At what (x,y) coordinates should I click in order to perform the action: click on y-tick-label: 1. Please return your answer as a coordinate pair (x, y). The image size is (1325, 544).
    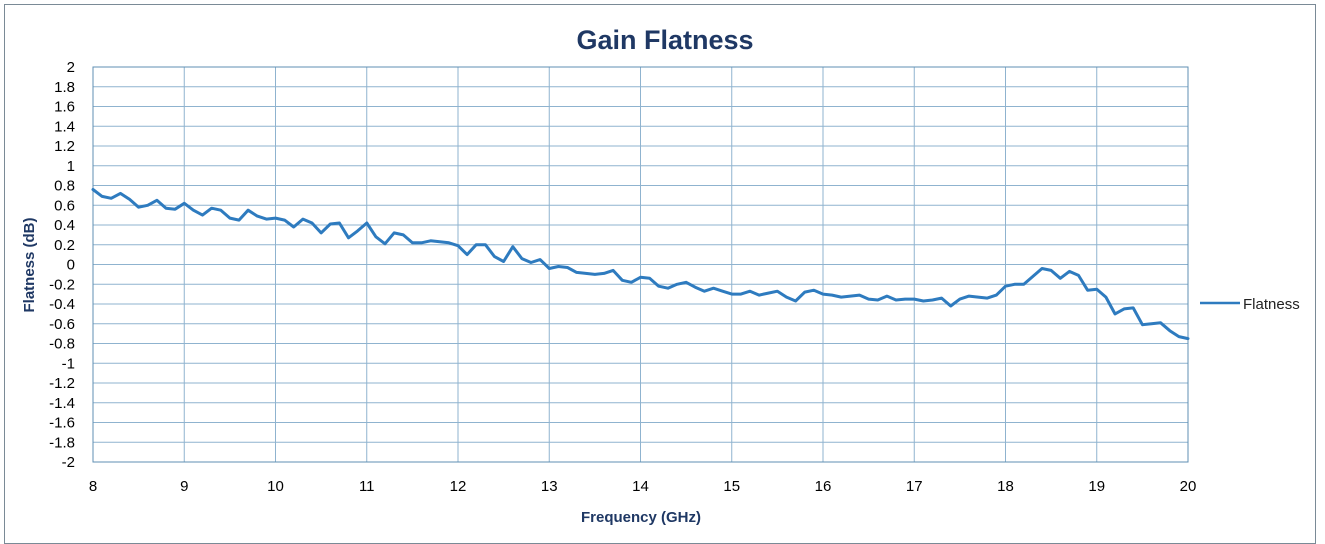
    Looking at the image, I should click on (71, 166).